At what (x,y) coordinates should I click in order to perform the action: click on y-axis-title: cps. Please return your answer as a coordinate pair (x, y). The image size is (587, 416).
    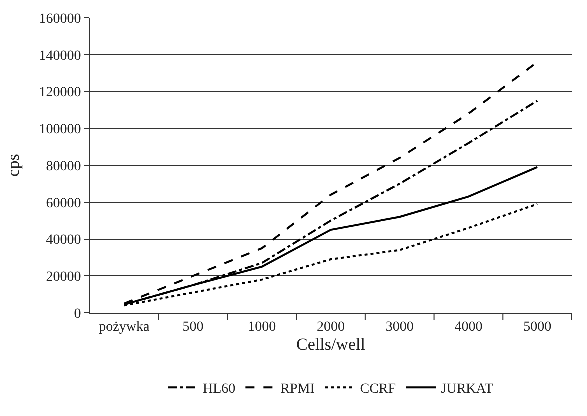
    Looking at the image, I should click on (13, 165).